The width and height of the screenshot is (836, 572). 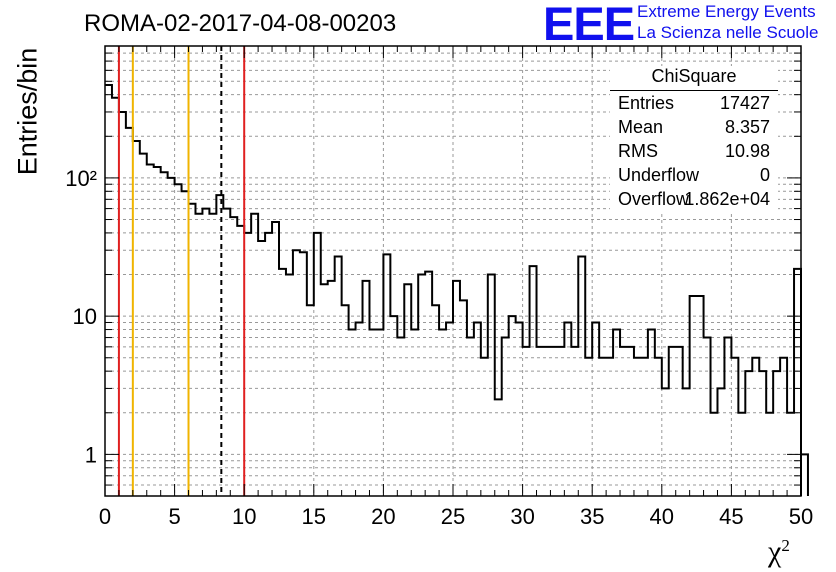 What do you see at coordinates (694, 151) in the screenshot?
I see `stats-row-rms: RMS 10.98` at bounding box center [694, 151].